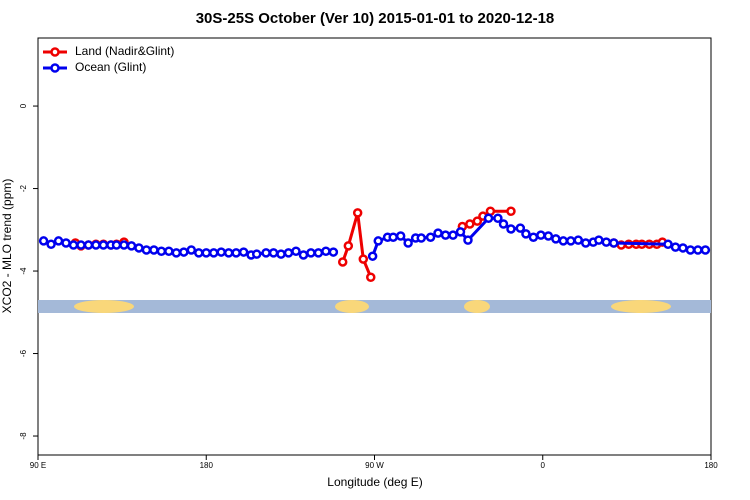 The image size is (750, 500). I want to click on surface-band, so click(374, 306).